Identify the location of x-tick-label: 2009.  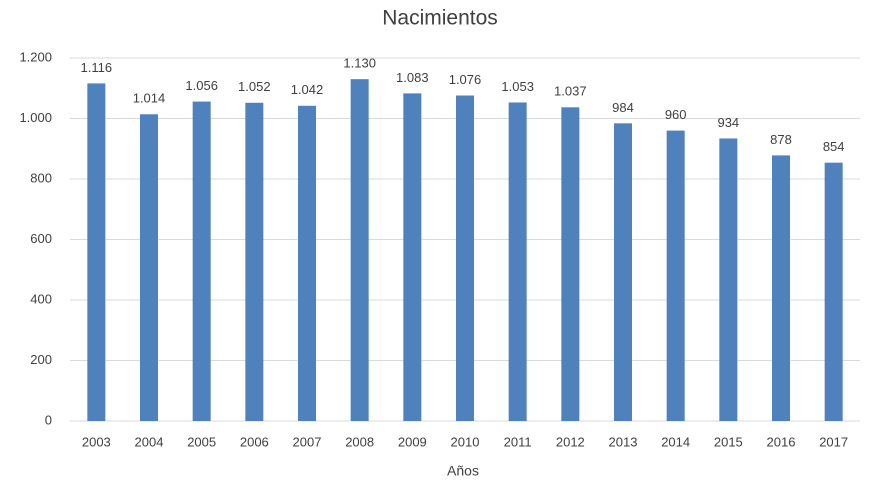
(412, 441).